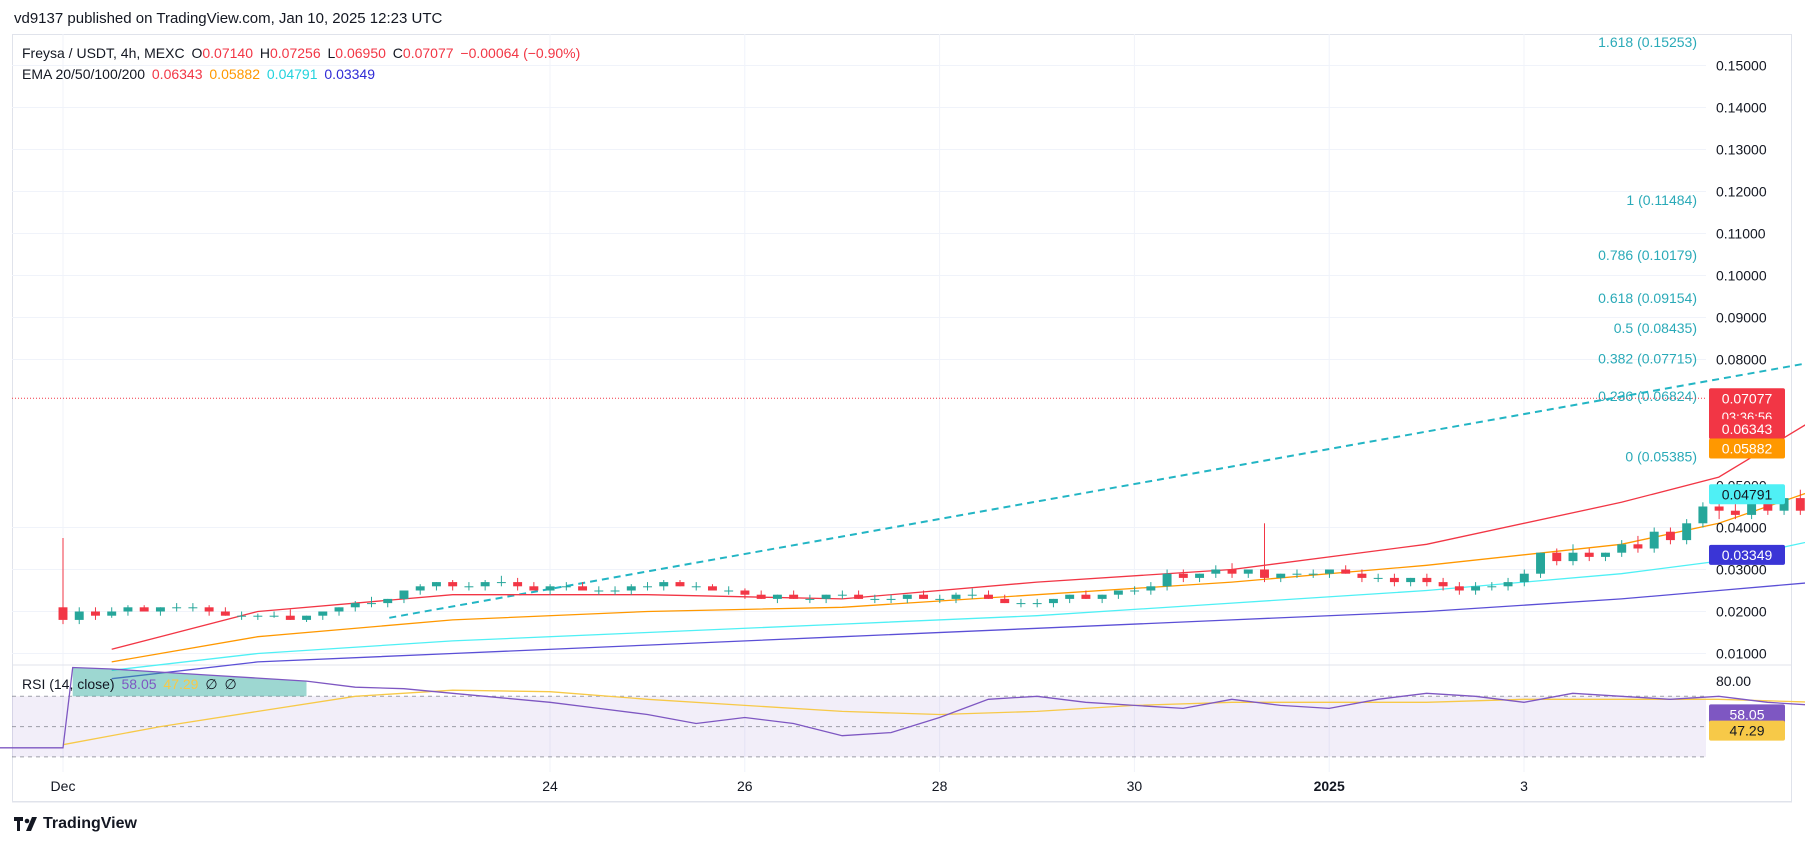 Image resolution: width=1805 pixels, height=846 pixels. Describe the element at coordinates (90, 823) in the screenshot. I see `tradingview-brand: TradingView` at that location.